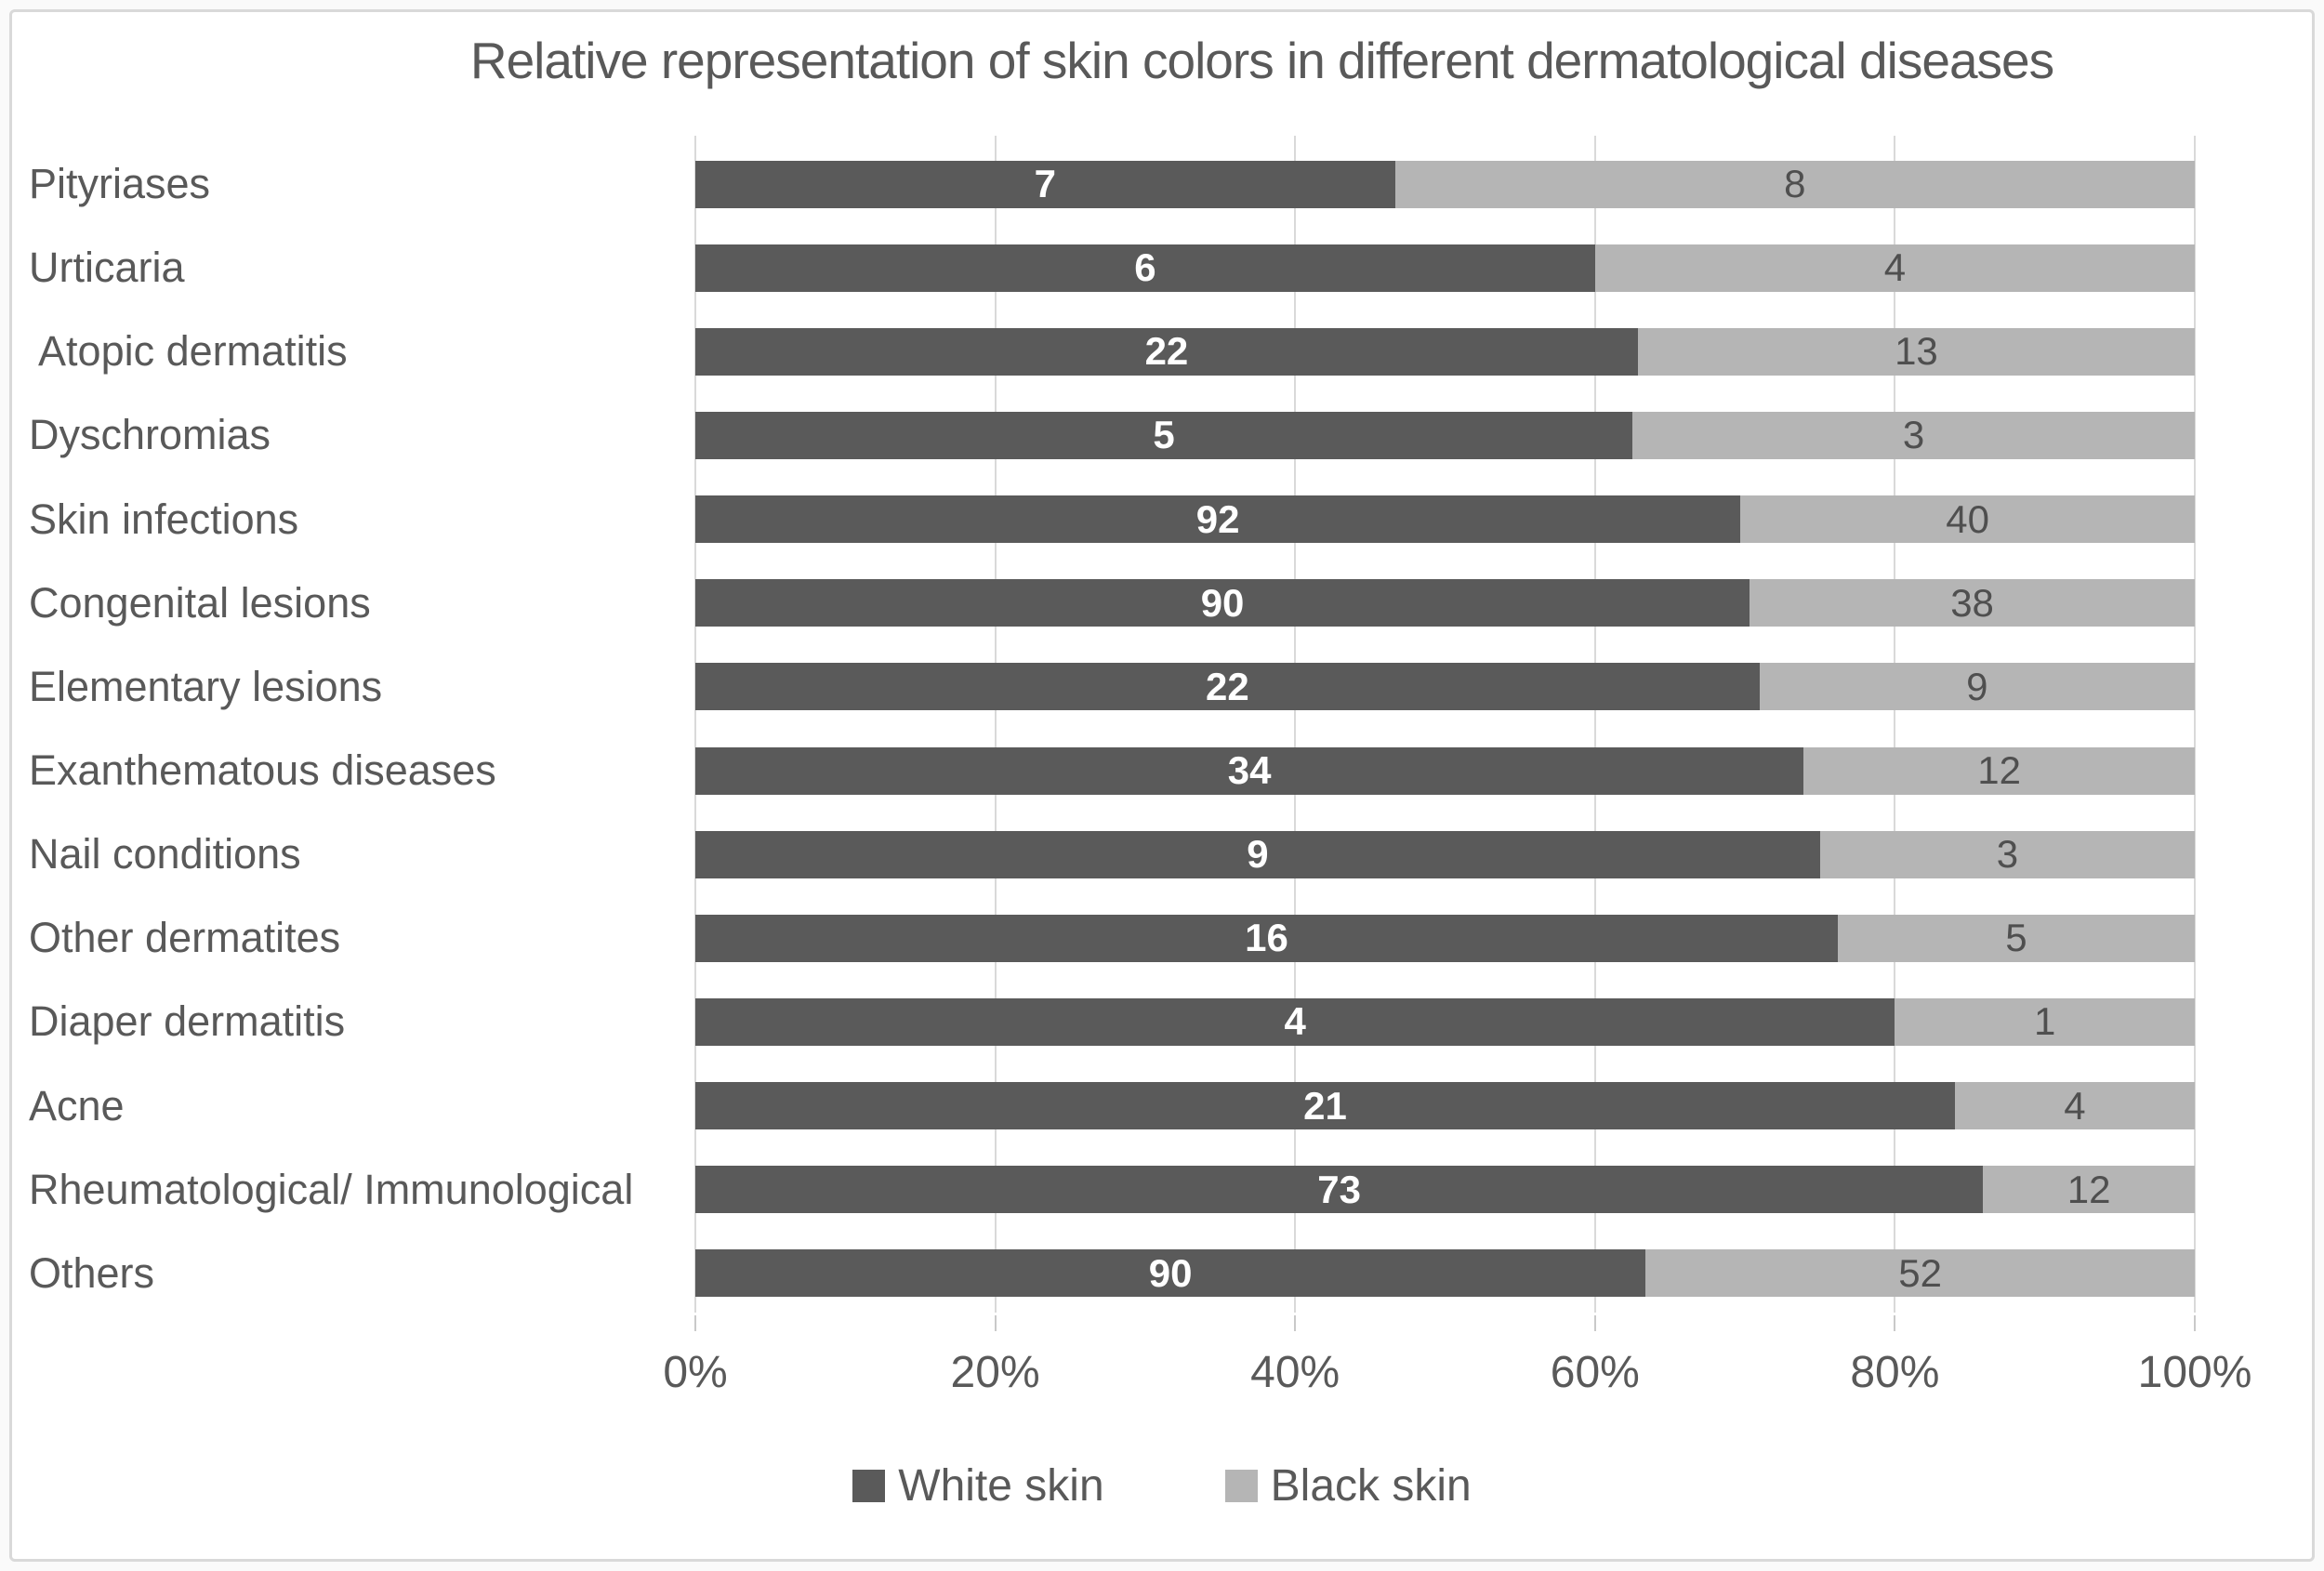 This screenshot has height=1571, width=2324. I want to click on stacked-bar: 22 9, so click(1445, 687).